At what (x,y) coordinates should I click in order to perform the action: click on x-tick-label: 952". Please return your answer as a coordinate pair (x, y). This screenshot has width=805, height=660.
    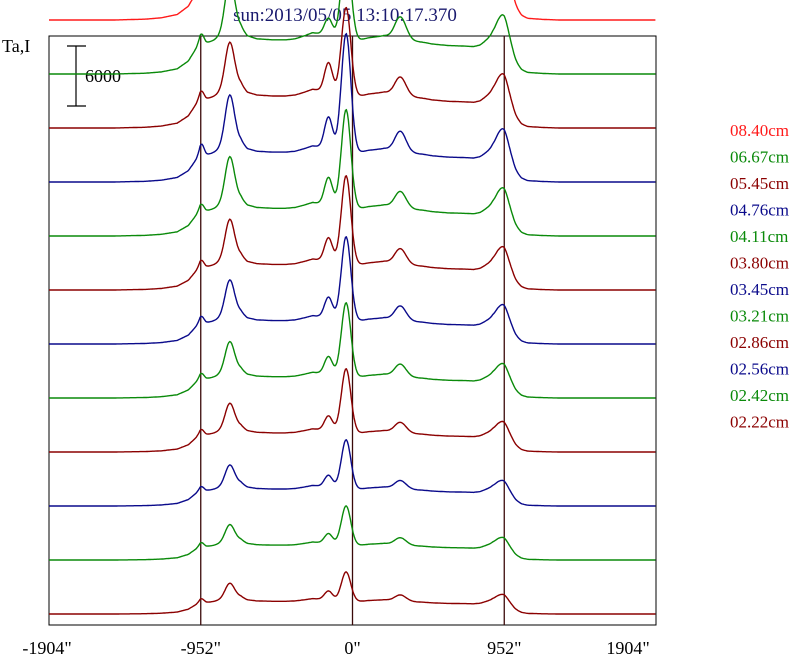
    Looking at the image, I should click on (504, 648).